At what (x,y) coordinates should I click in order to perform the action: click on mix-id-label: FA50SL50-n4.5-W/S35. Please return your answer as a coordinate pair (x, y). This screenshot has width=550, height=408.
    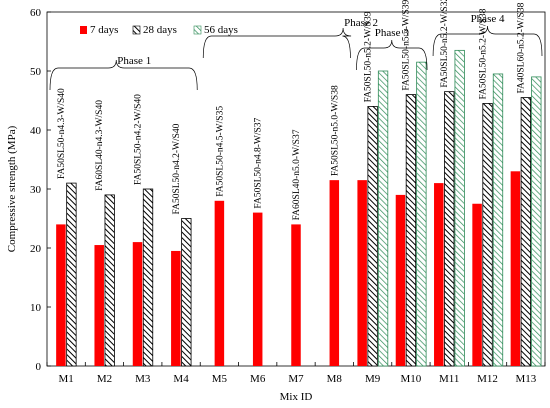
    Looking at the image, I should click on (220, 151).